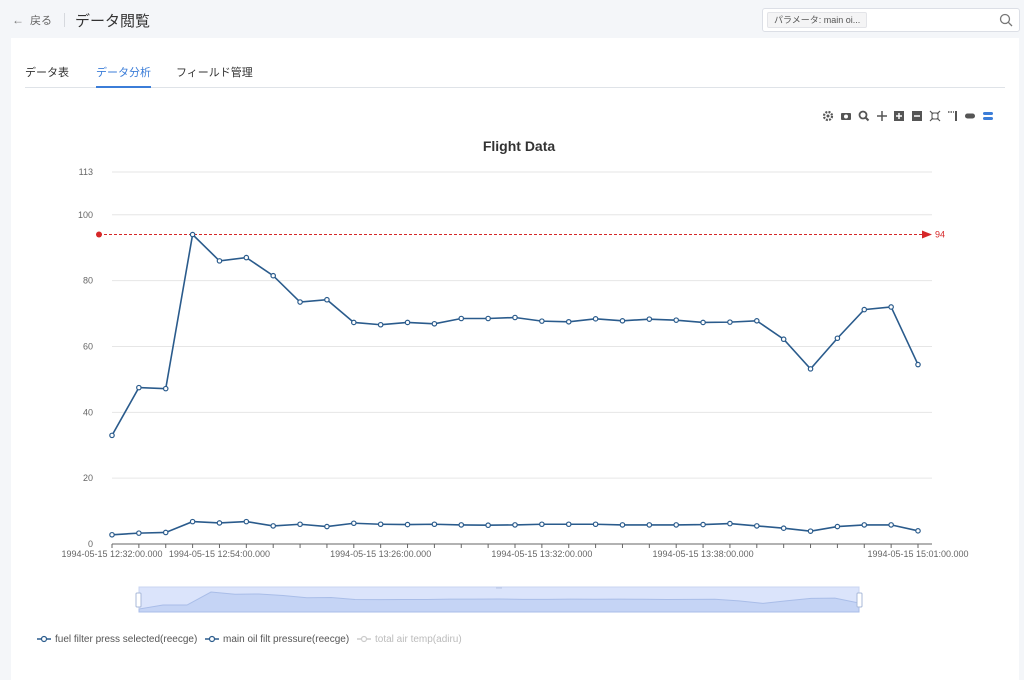  Describe the element at coordinates (935, 116) in the screenshot. I see `fullscreen-icon` at that location.